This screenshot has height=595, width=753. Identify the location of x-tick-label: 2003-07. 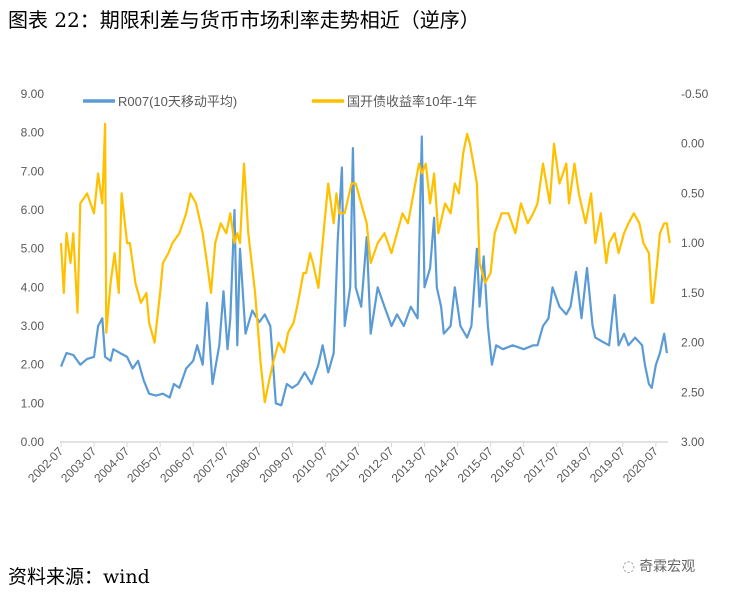
(78, 464).